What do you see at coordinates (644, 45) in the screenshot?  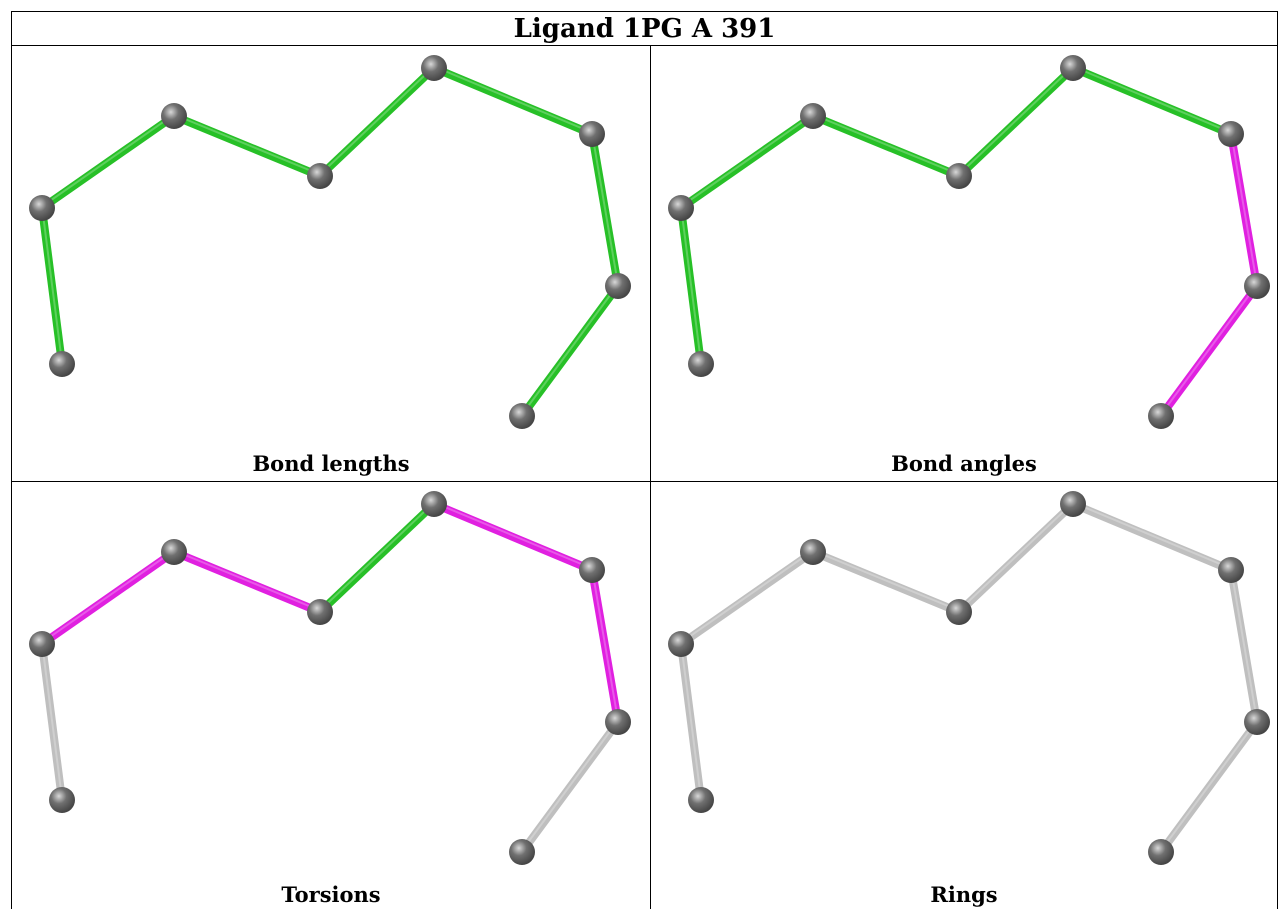 I see `grid-line-top-panels` at bounding box center [644, 45].